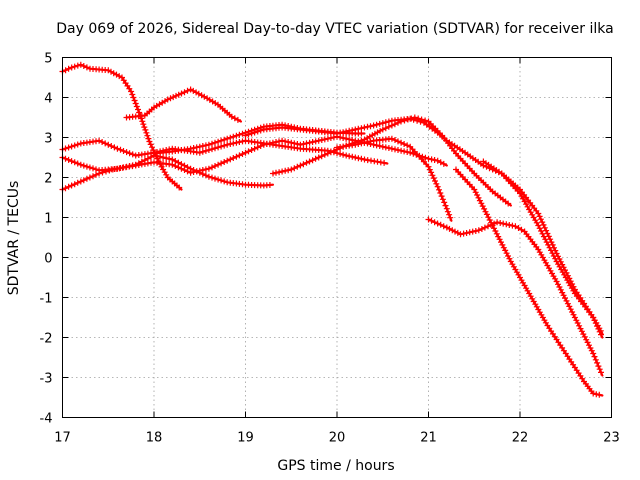 The width and height of the screenshot is (640, 480). Describe the element at coordinates (46, 379) in the screenshot. I see `y-tick-label: -3` at that location.